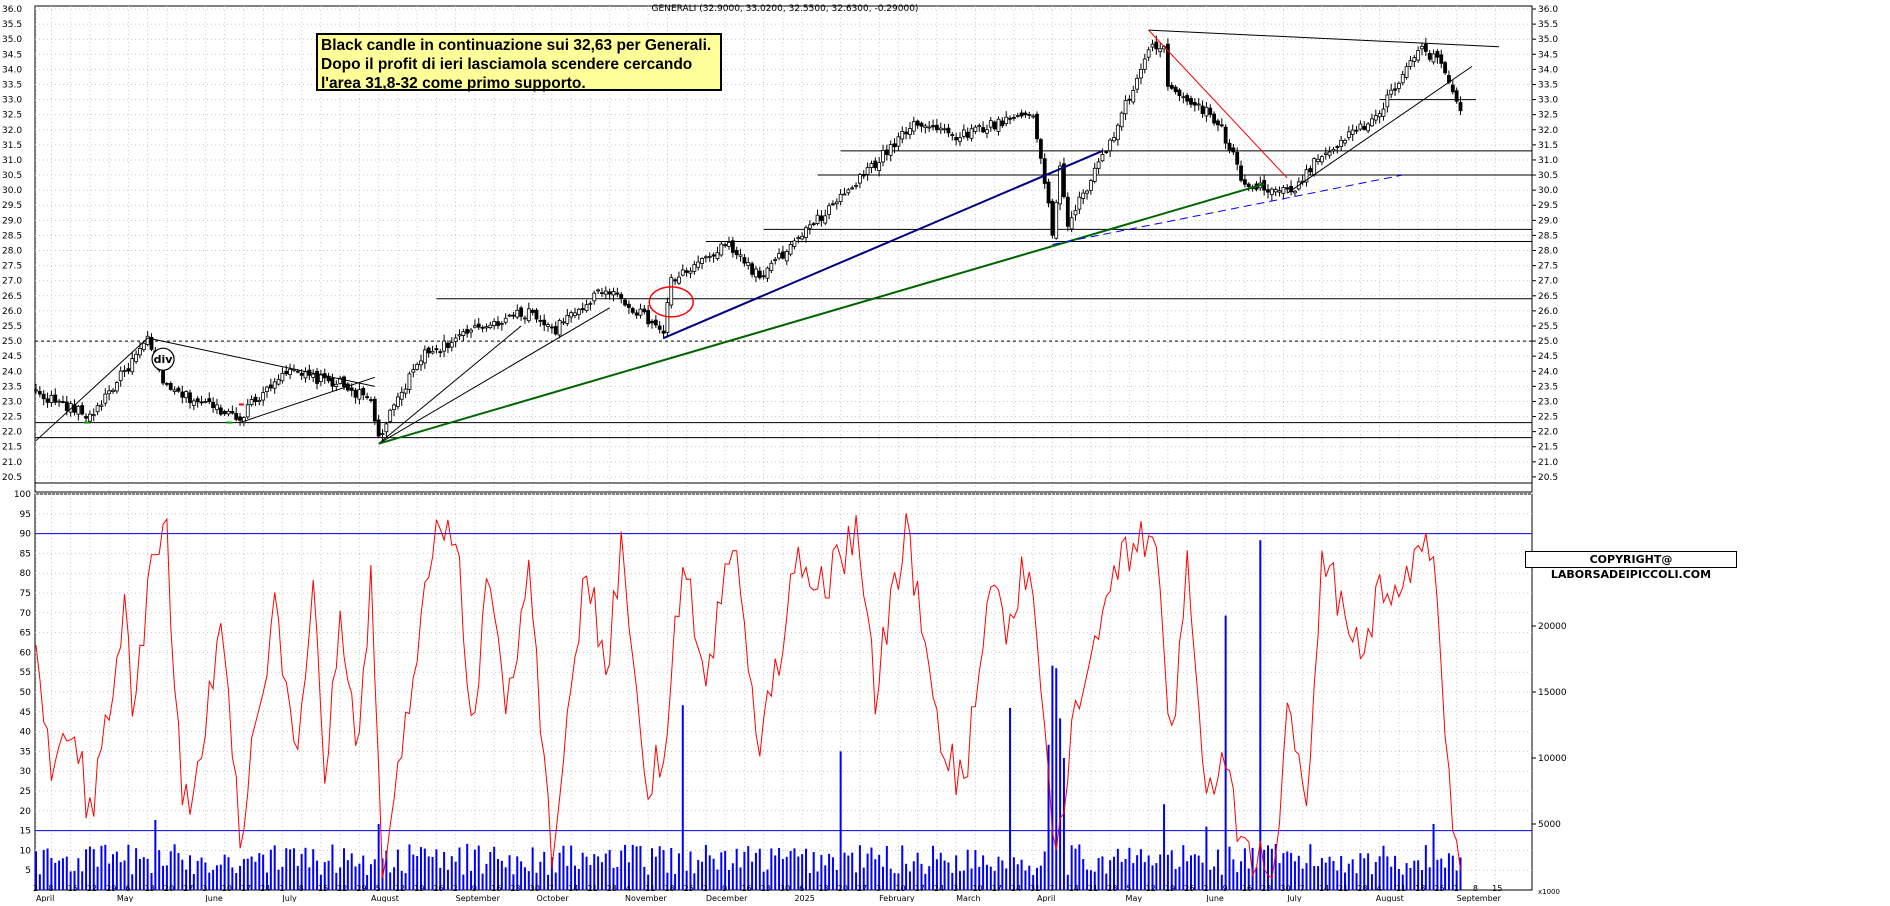  Describe the element at coordinates (535, 888) in the screenshot. I see `x-tick-label: 30` at that location.